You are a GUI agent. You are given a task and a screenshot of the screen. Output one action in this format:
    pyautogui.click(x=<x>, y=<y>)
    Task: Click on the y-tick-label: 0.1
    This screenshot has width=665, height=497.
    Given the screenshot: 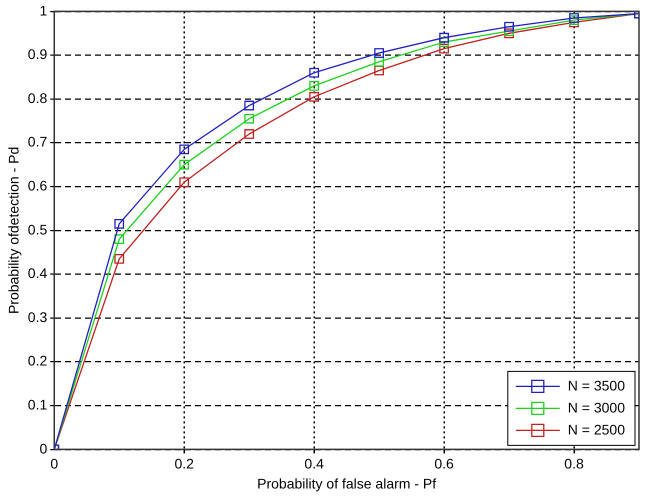 What is the action you would take?
    pyautogui.click(x=38, y=404)
    